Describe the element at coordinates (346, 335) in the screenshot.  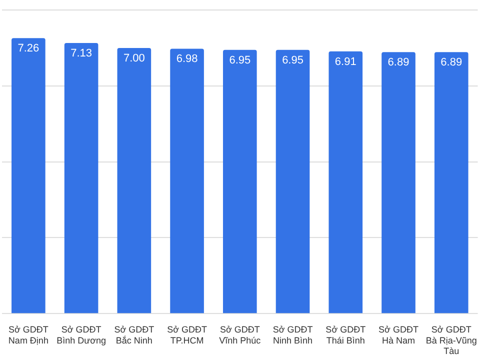
I see `x-tick-label: Sở GDĐT Thái Bình` at that location.